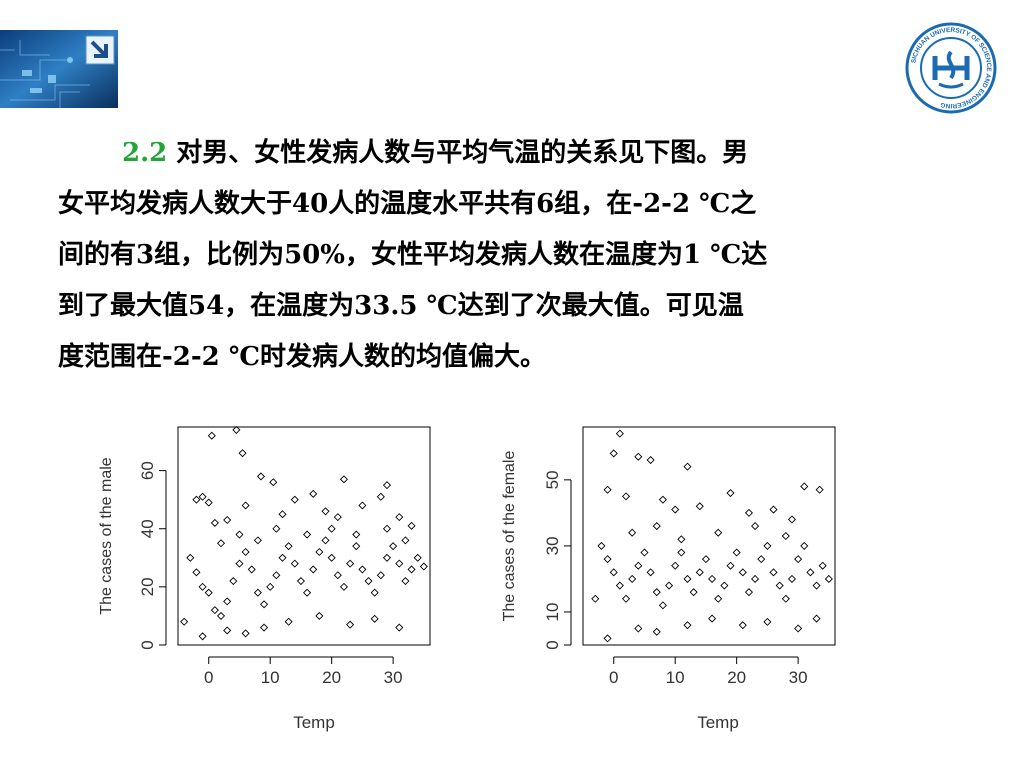  What do you see at coordinates (552, 479) in the screenshot?
I see `y-tick-label: 50` at bounding box center [552, 479].